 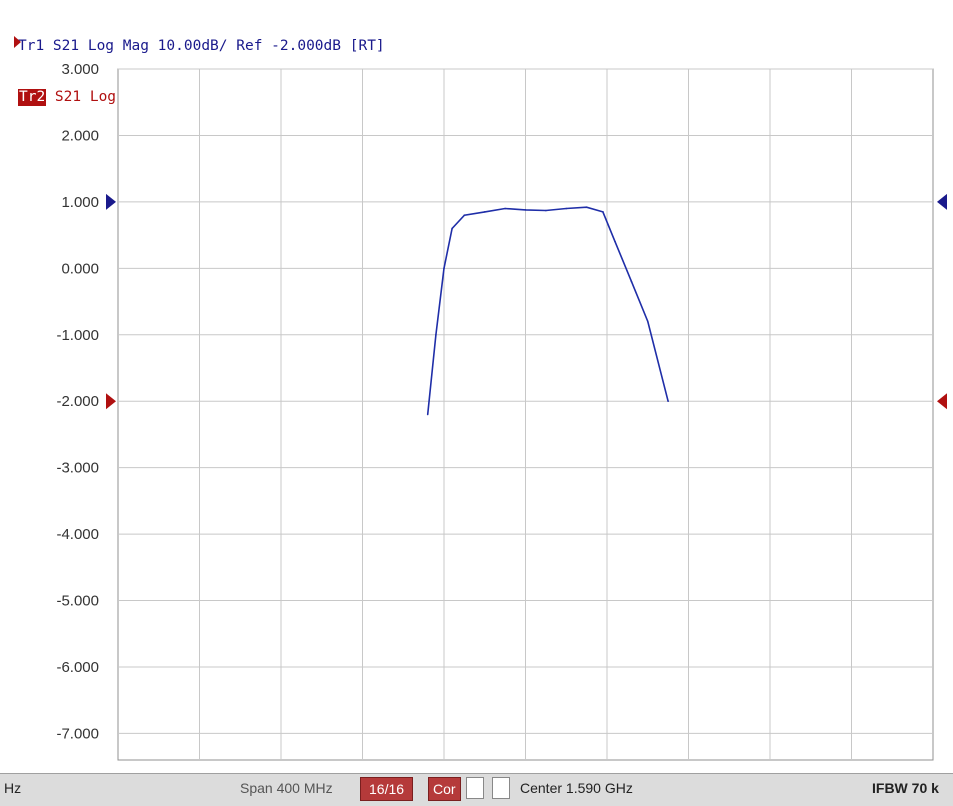 What do you see at coordinates (80, 135) in the screenshot?
I see `y-tick-label: 2.000` at bounding box center [80, 135].